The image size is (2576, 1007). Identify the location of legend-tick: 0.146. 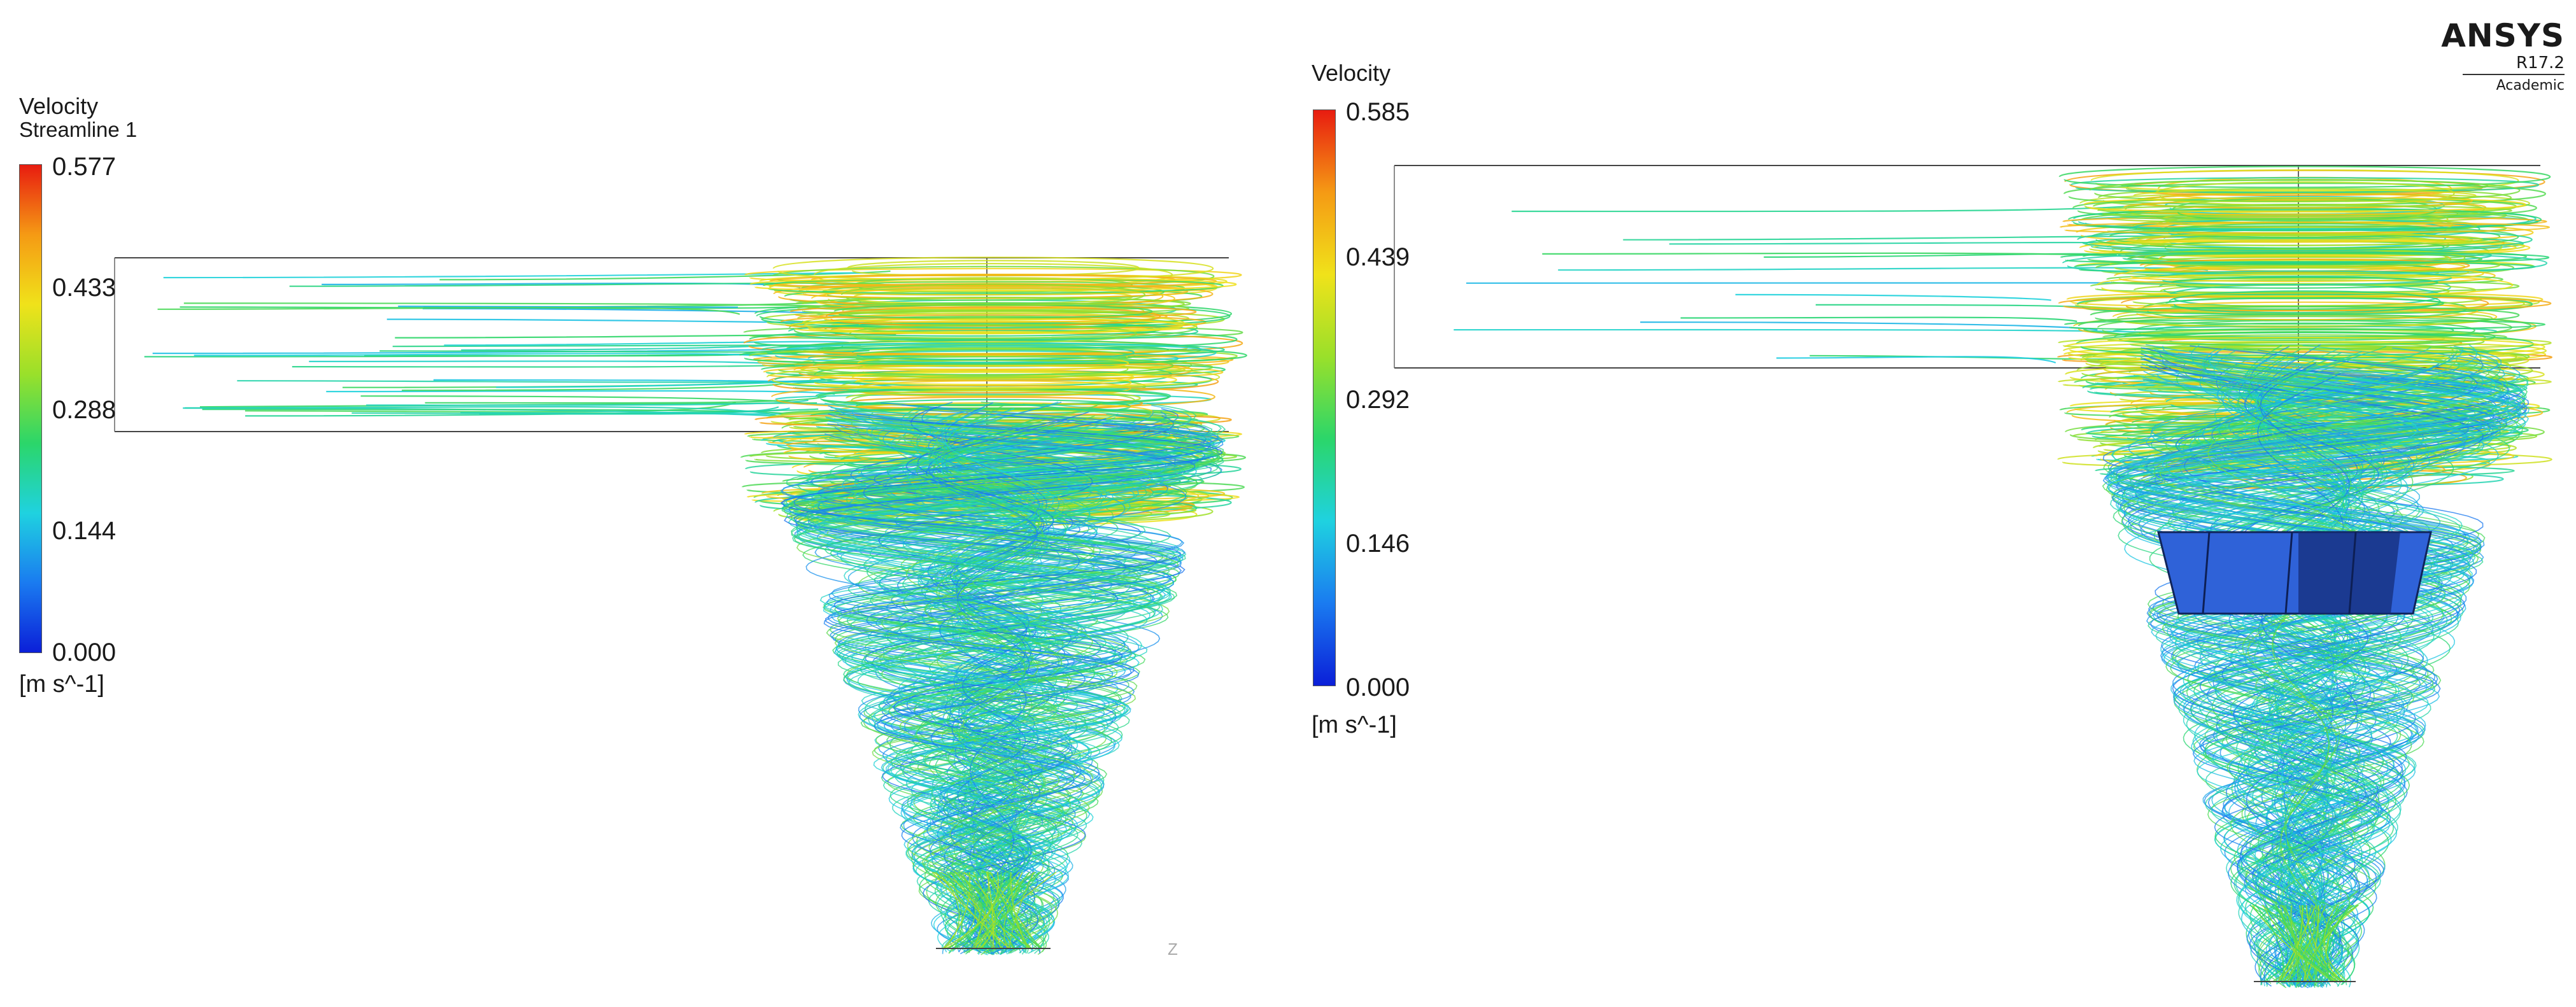
(1378, 544).